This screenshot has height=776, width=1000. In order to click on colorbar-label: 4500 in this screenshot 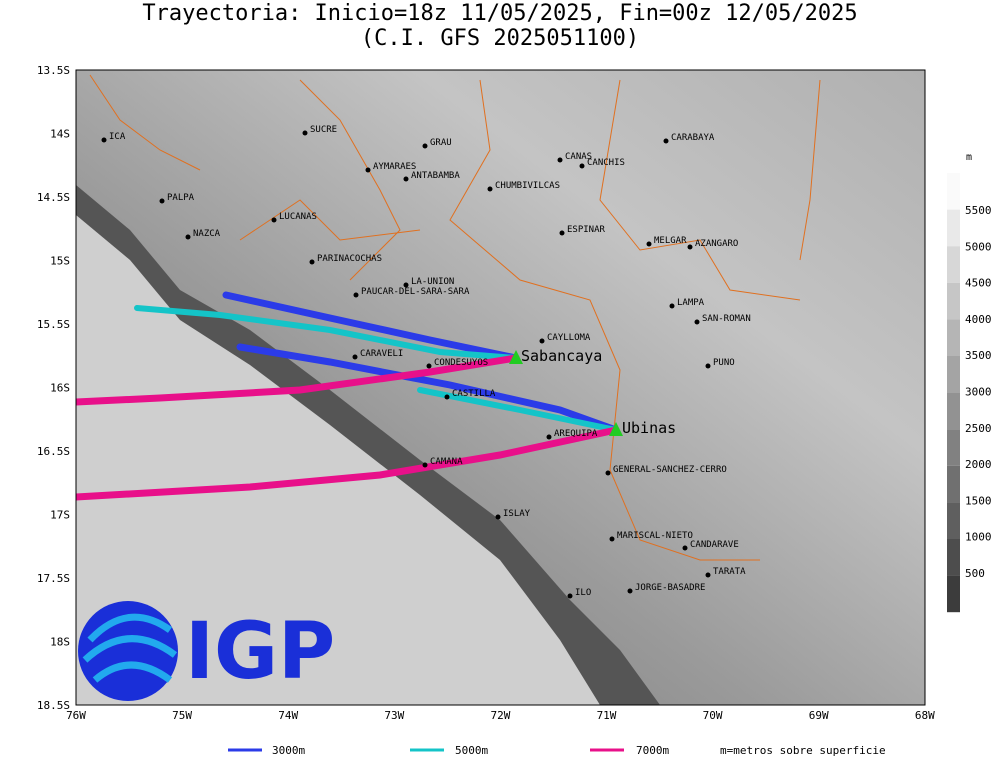, I will do `click(978, 283)`.